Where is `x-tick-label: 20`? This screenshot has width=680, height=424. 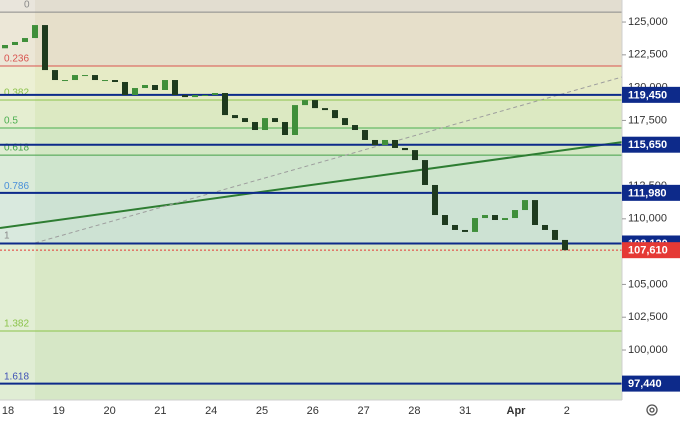 x-tick-label: 20 is located at coordinates (109, 411).